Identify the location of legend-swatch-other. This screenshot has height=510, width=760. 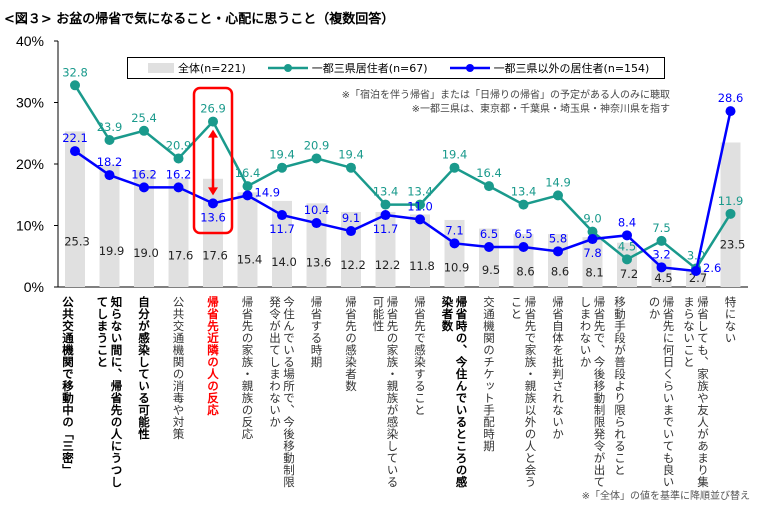
(469, 68).